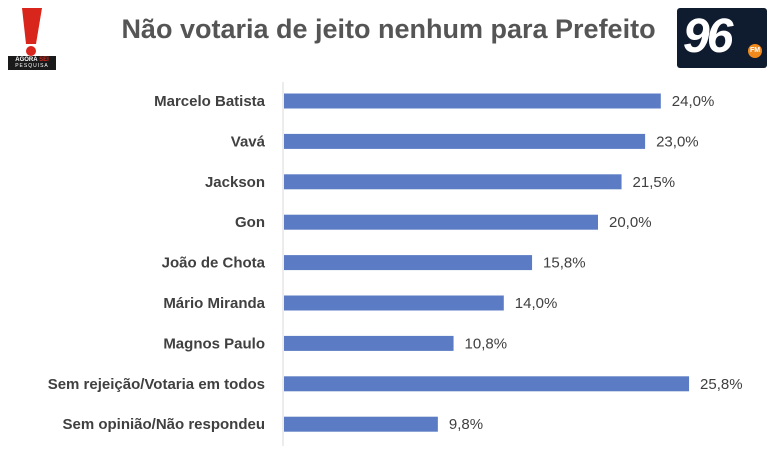 The image size is (777, 458). I want to click on category-label: Jackson, so click(235, 182).